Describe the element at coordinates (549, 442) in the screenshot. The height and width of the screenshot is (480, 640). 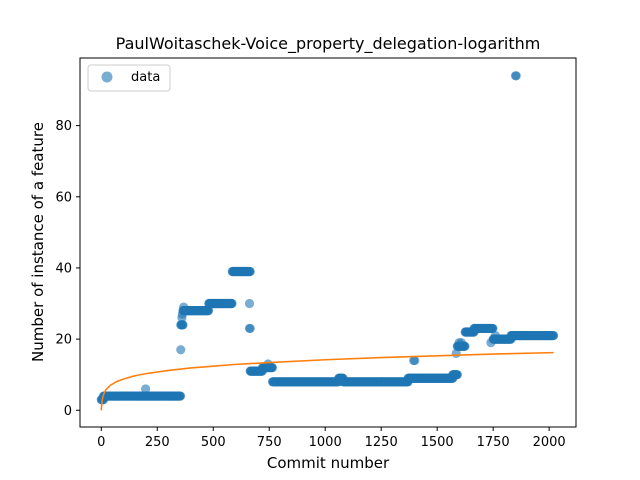
I see `x-tick-label: 2000` at that location.